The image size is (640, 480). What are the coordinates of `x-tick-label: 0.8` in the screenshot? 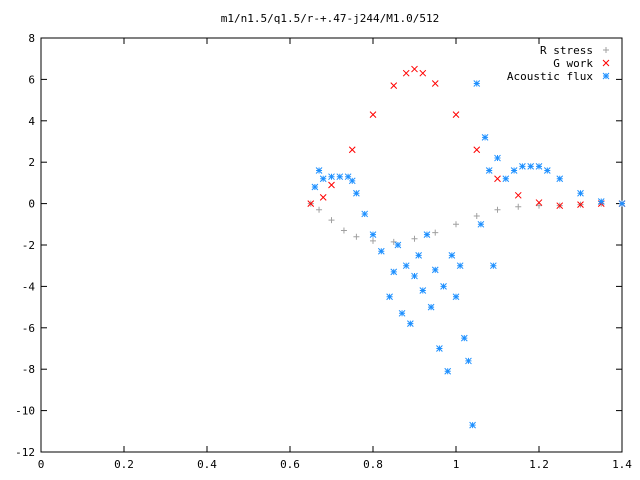 It's located at (373, 464).